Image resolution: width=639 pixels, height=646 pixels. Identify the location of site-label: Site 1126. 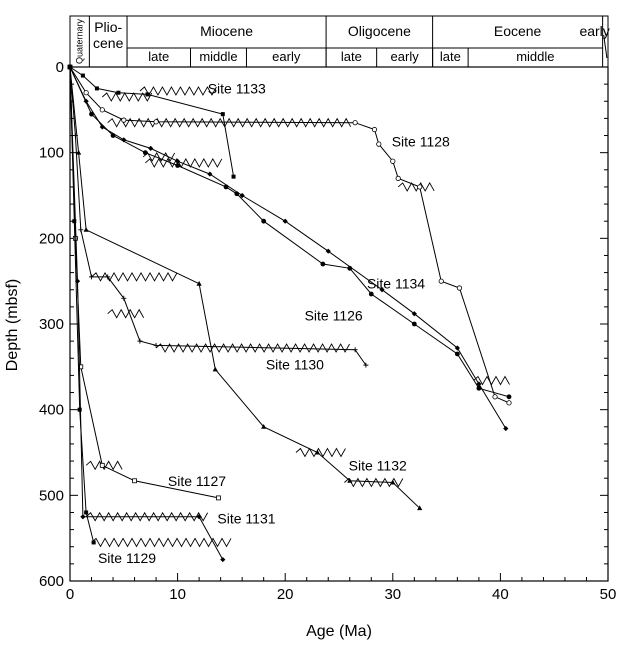
(334, 315).